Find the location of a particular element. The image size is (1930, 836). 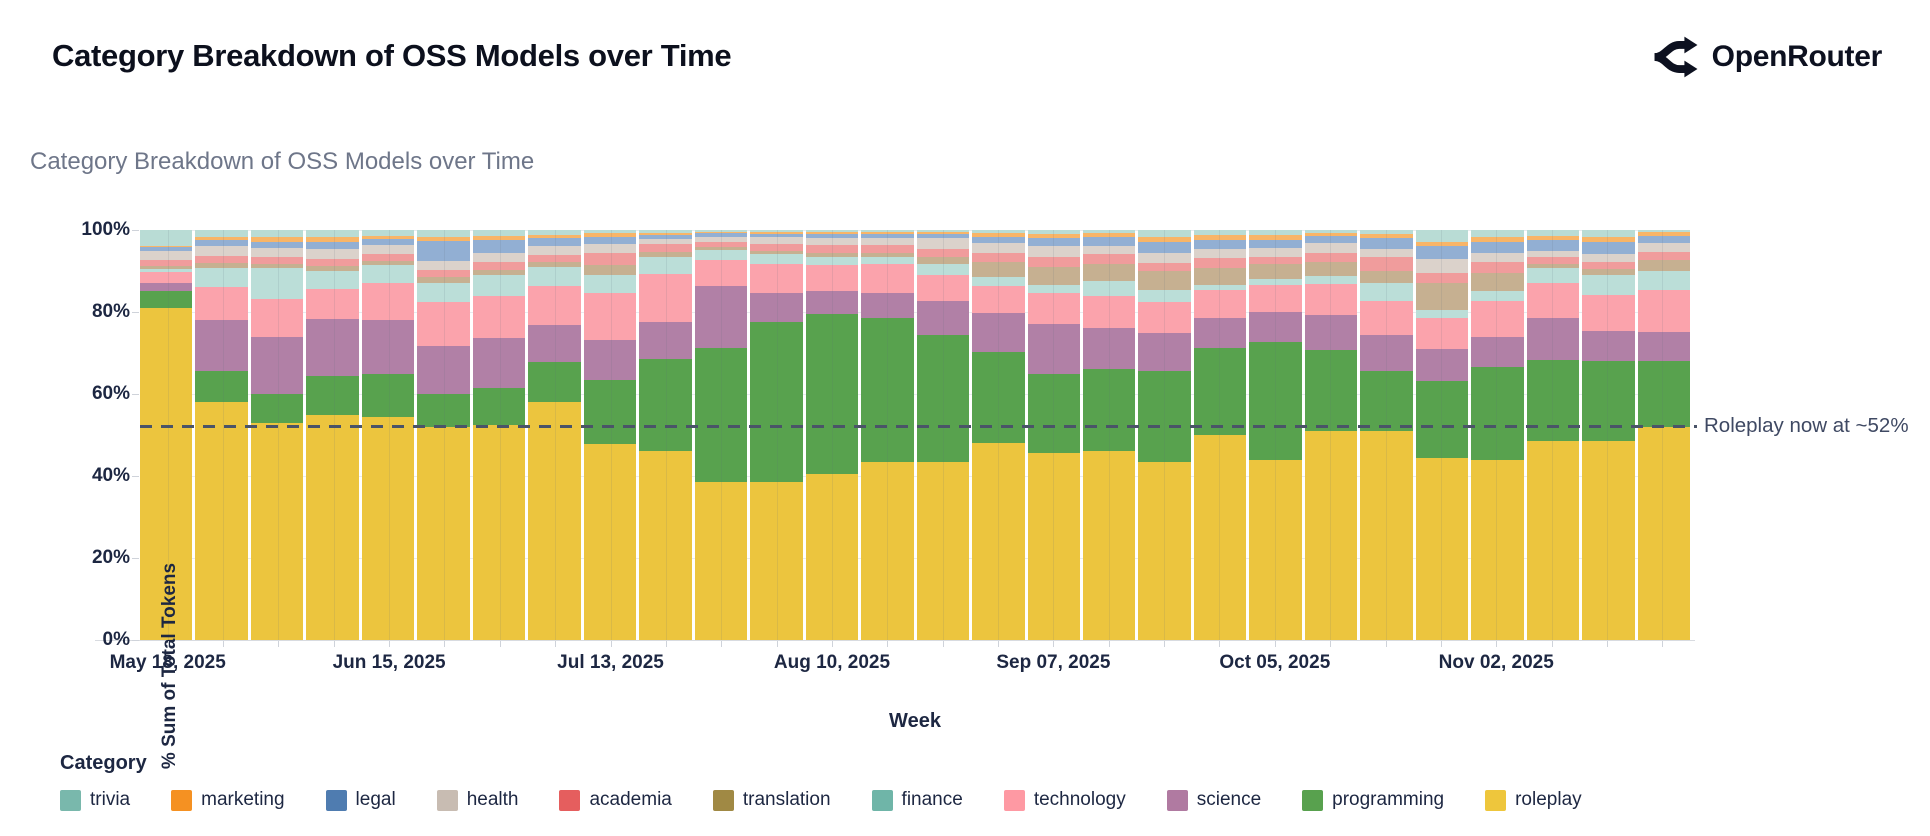

bar-week-jul-13-2025 is located at coordinates (610, 435).